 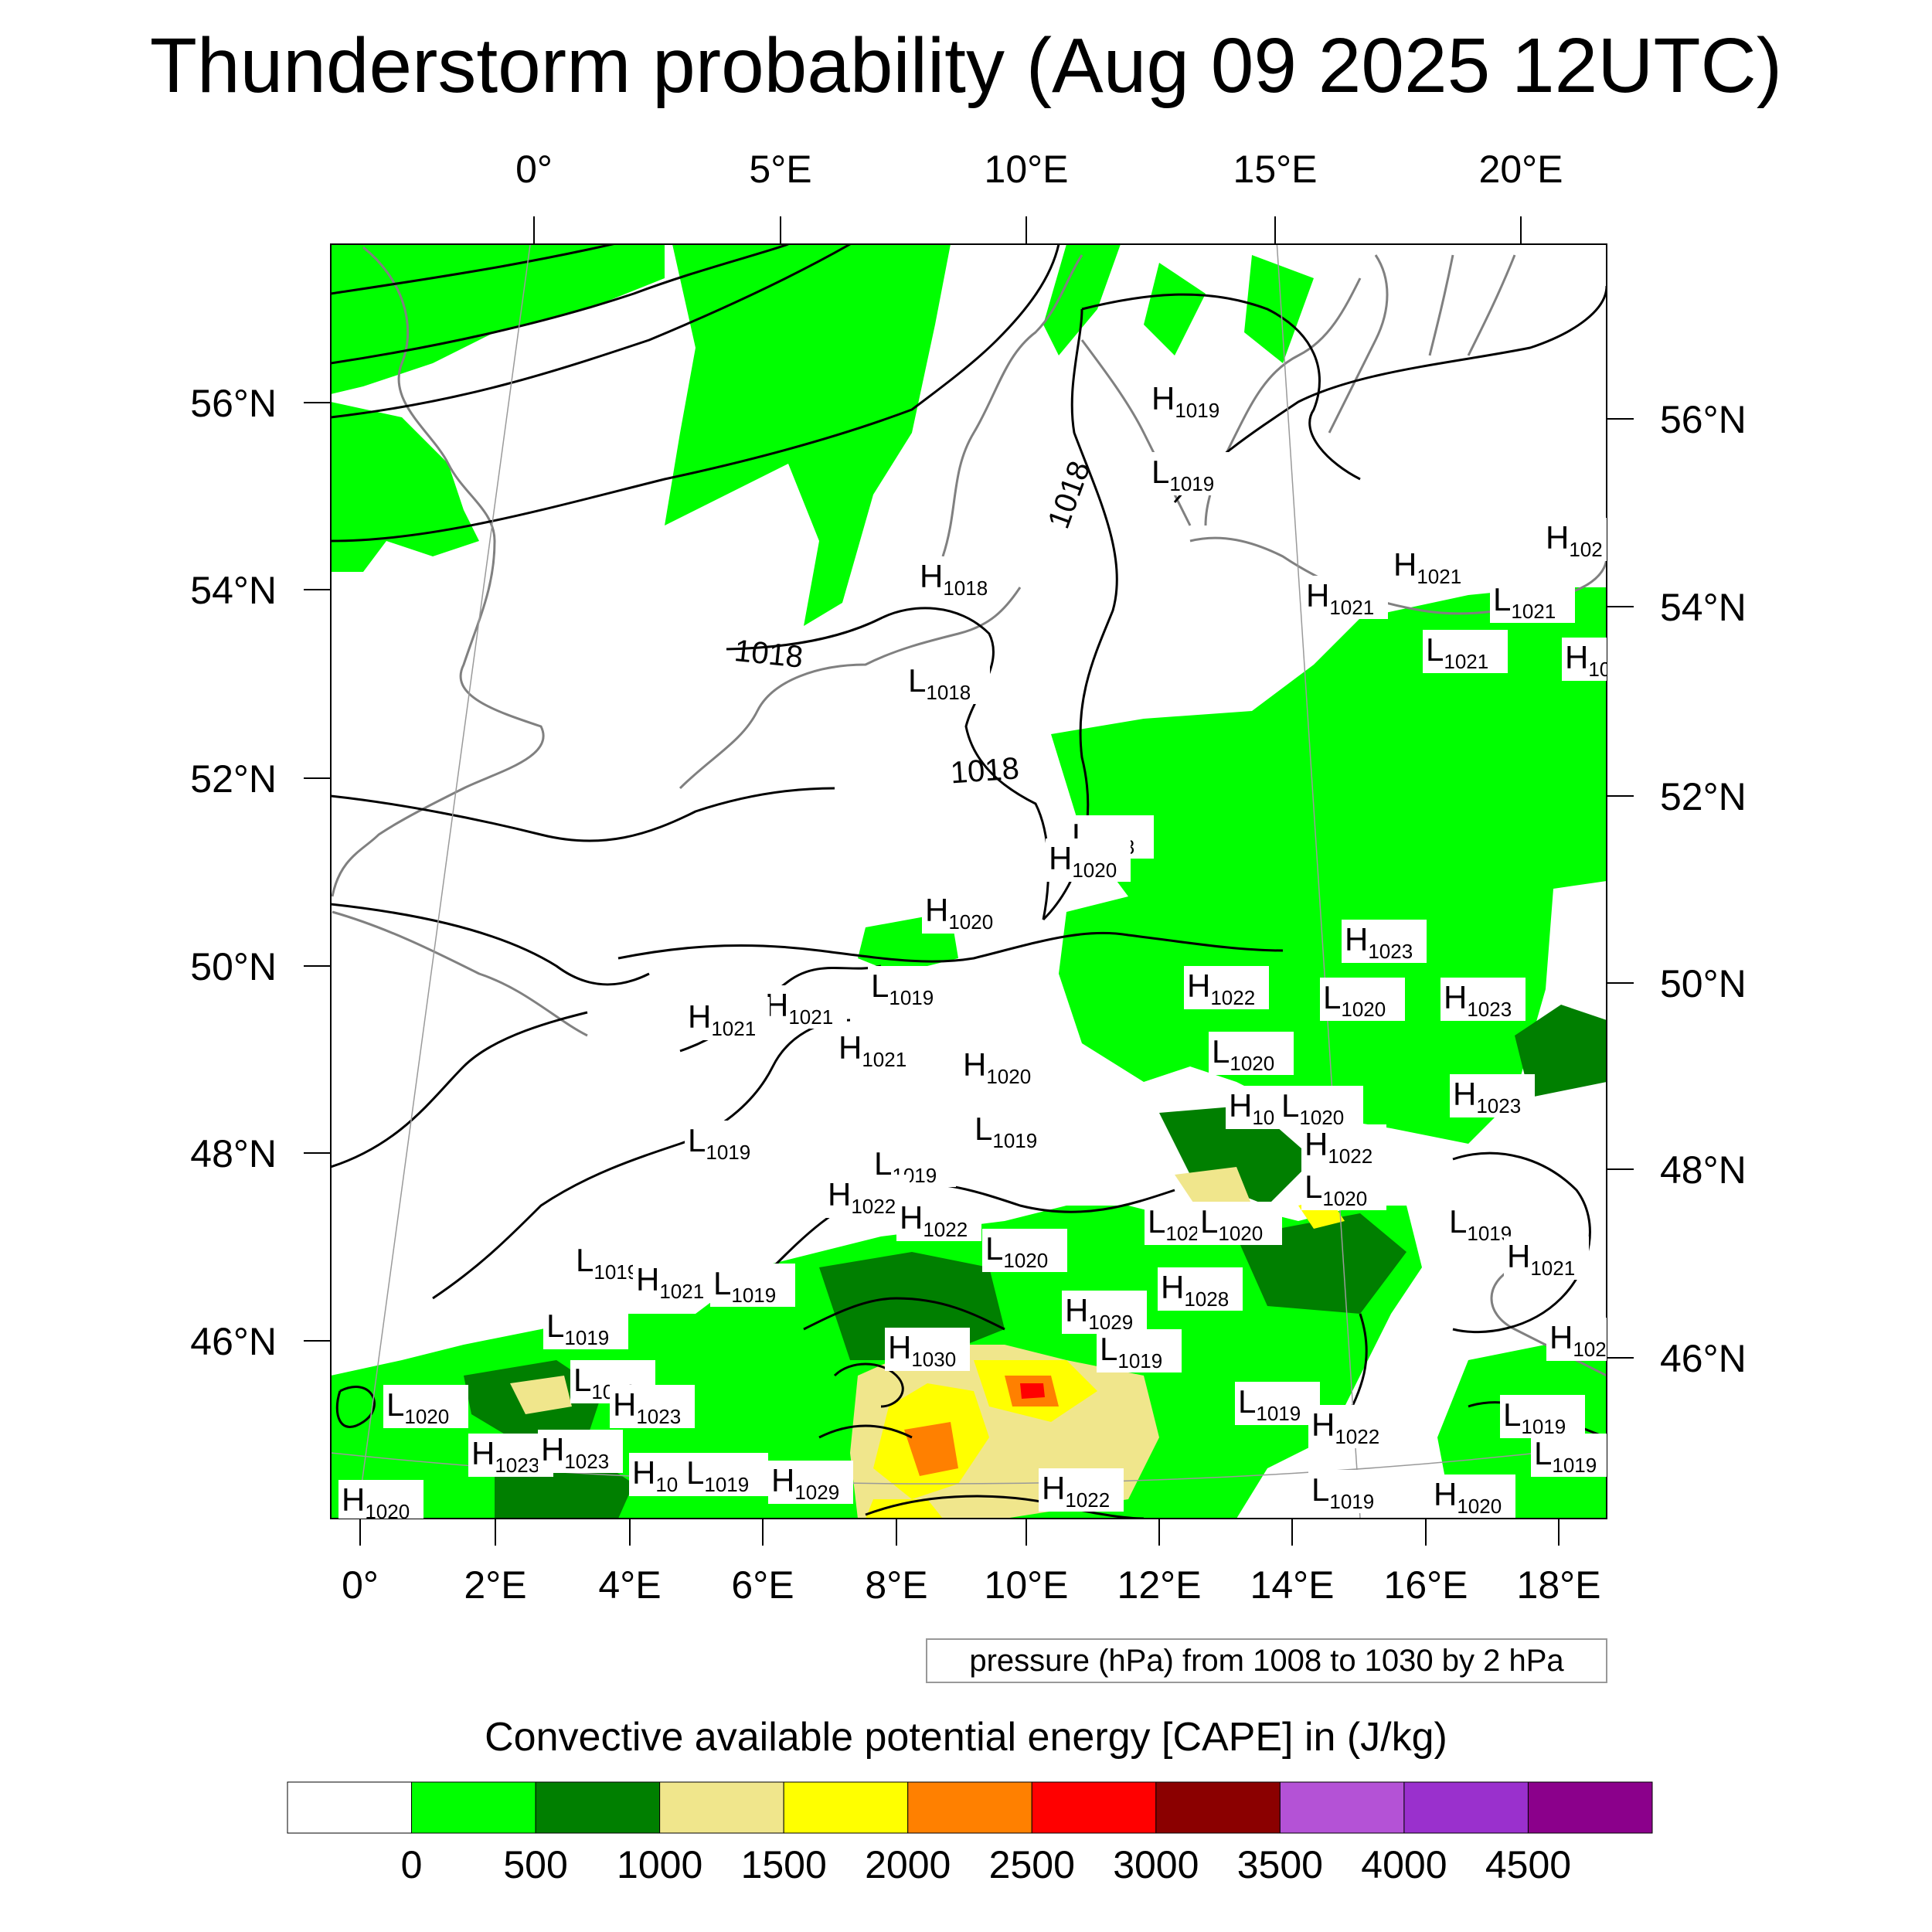 I want to click on high-pressure-center: H1028, so click(x=1200, y=1289).